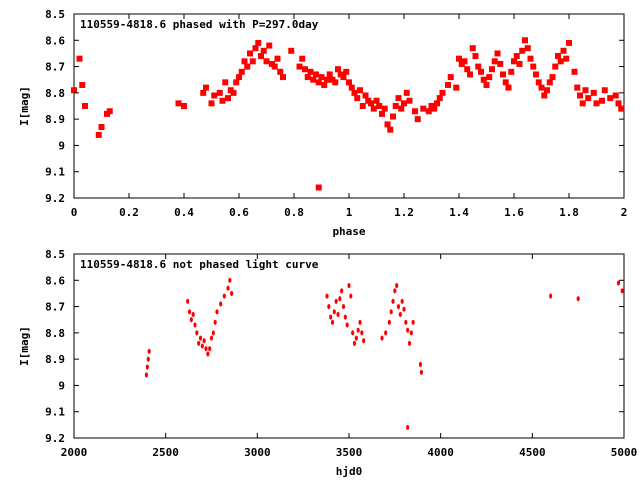 Image resolution: width=640 pixels, height=480 pixels. What do you see at coordinates (199, 264) in the screenshot?
I see `unphased-chart-title: 110559-4818.6 not phased light curve` at bounding box center [199, 264].